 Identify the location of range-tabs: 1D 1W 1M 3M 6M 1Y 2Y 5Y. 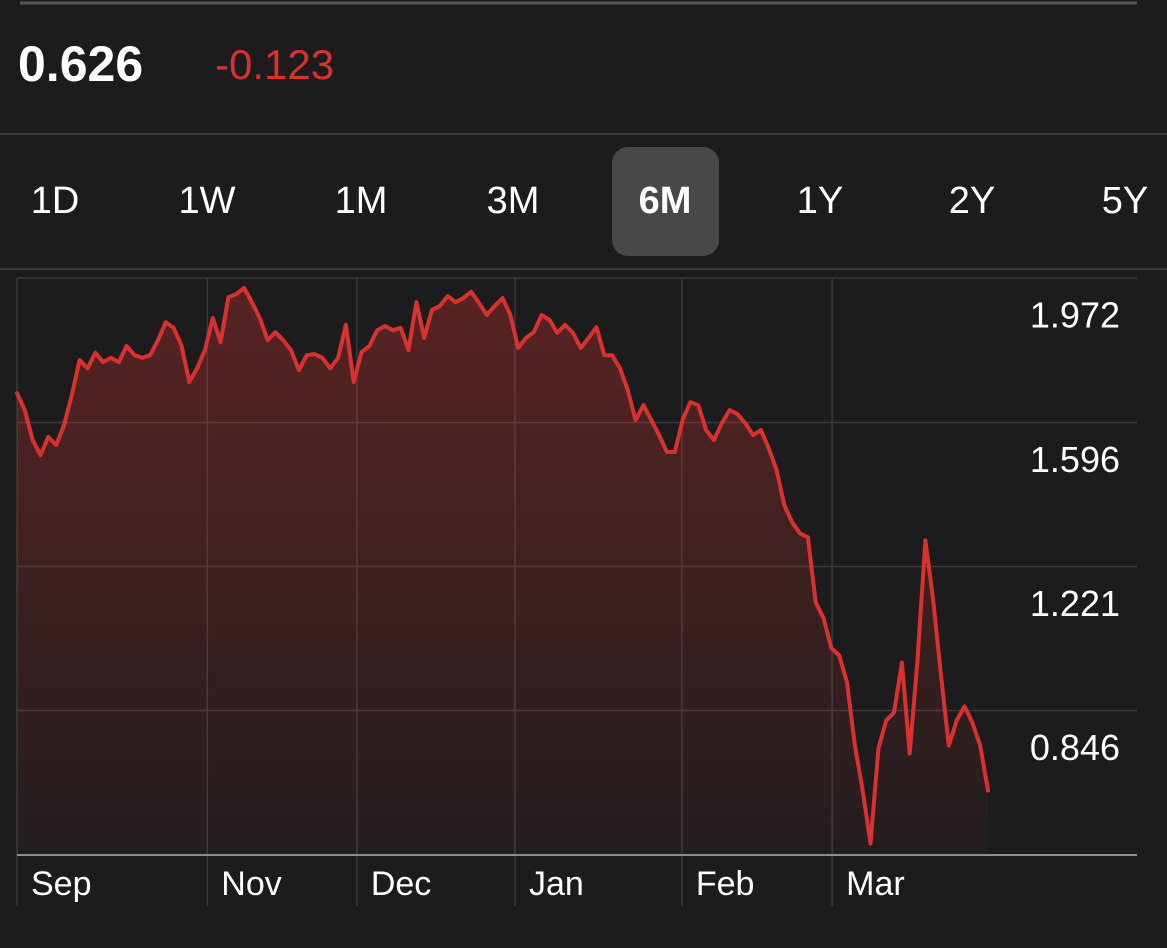
(589, 201).